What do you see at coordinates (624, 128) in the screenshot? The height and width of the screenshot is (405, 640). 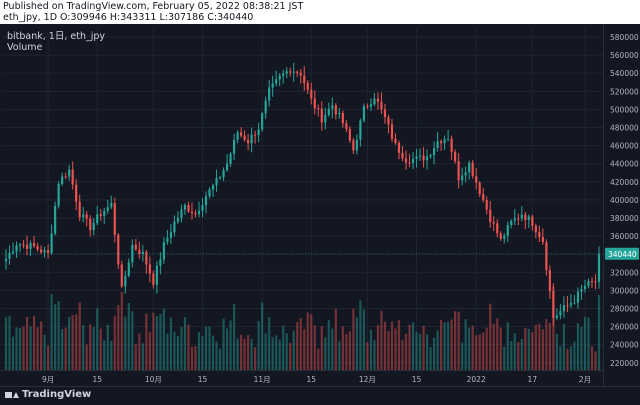 I see `y-tick-label: 480000` at bounding box center [624, 128].